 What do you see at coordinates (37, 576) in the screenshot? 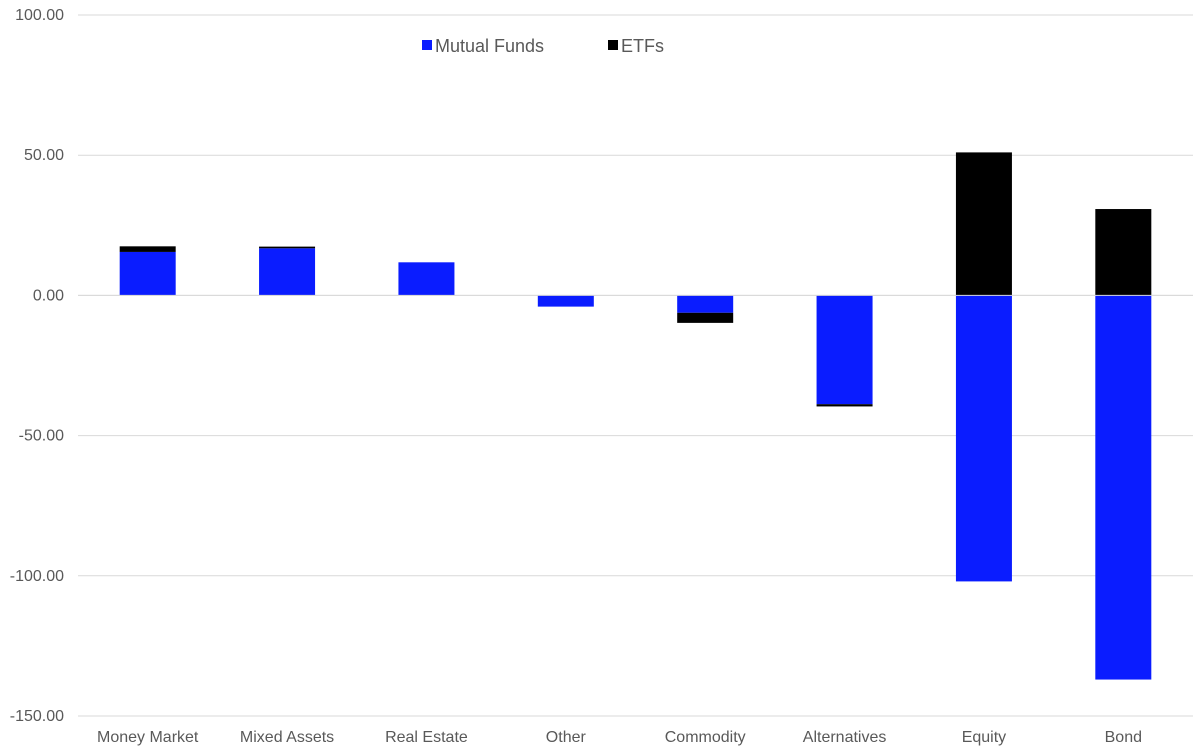
I see `y-tick-label: -100.00` at bounding box center [37, 576].